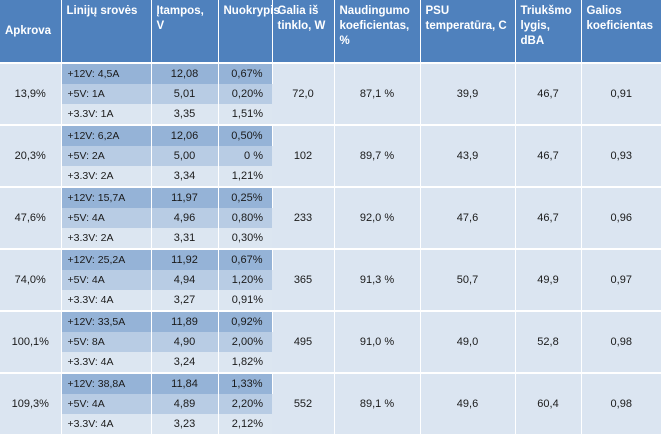  I want to click on table-row: +3.3V: 1A 3,35 1,51%, so click(330, 114).